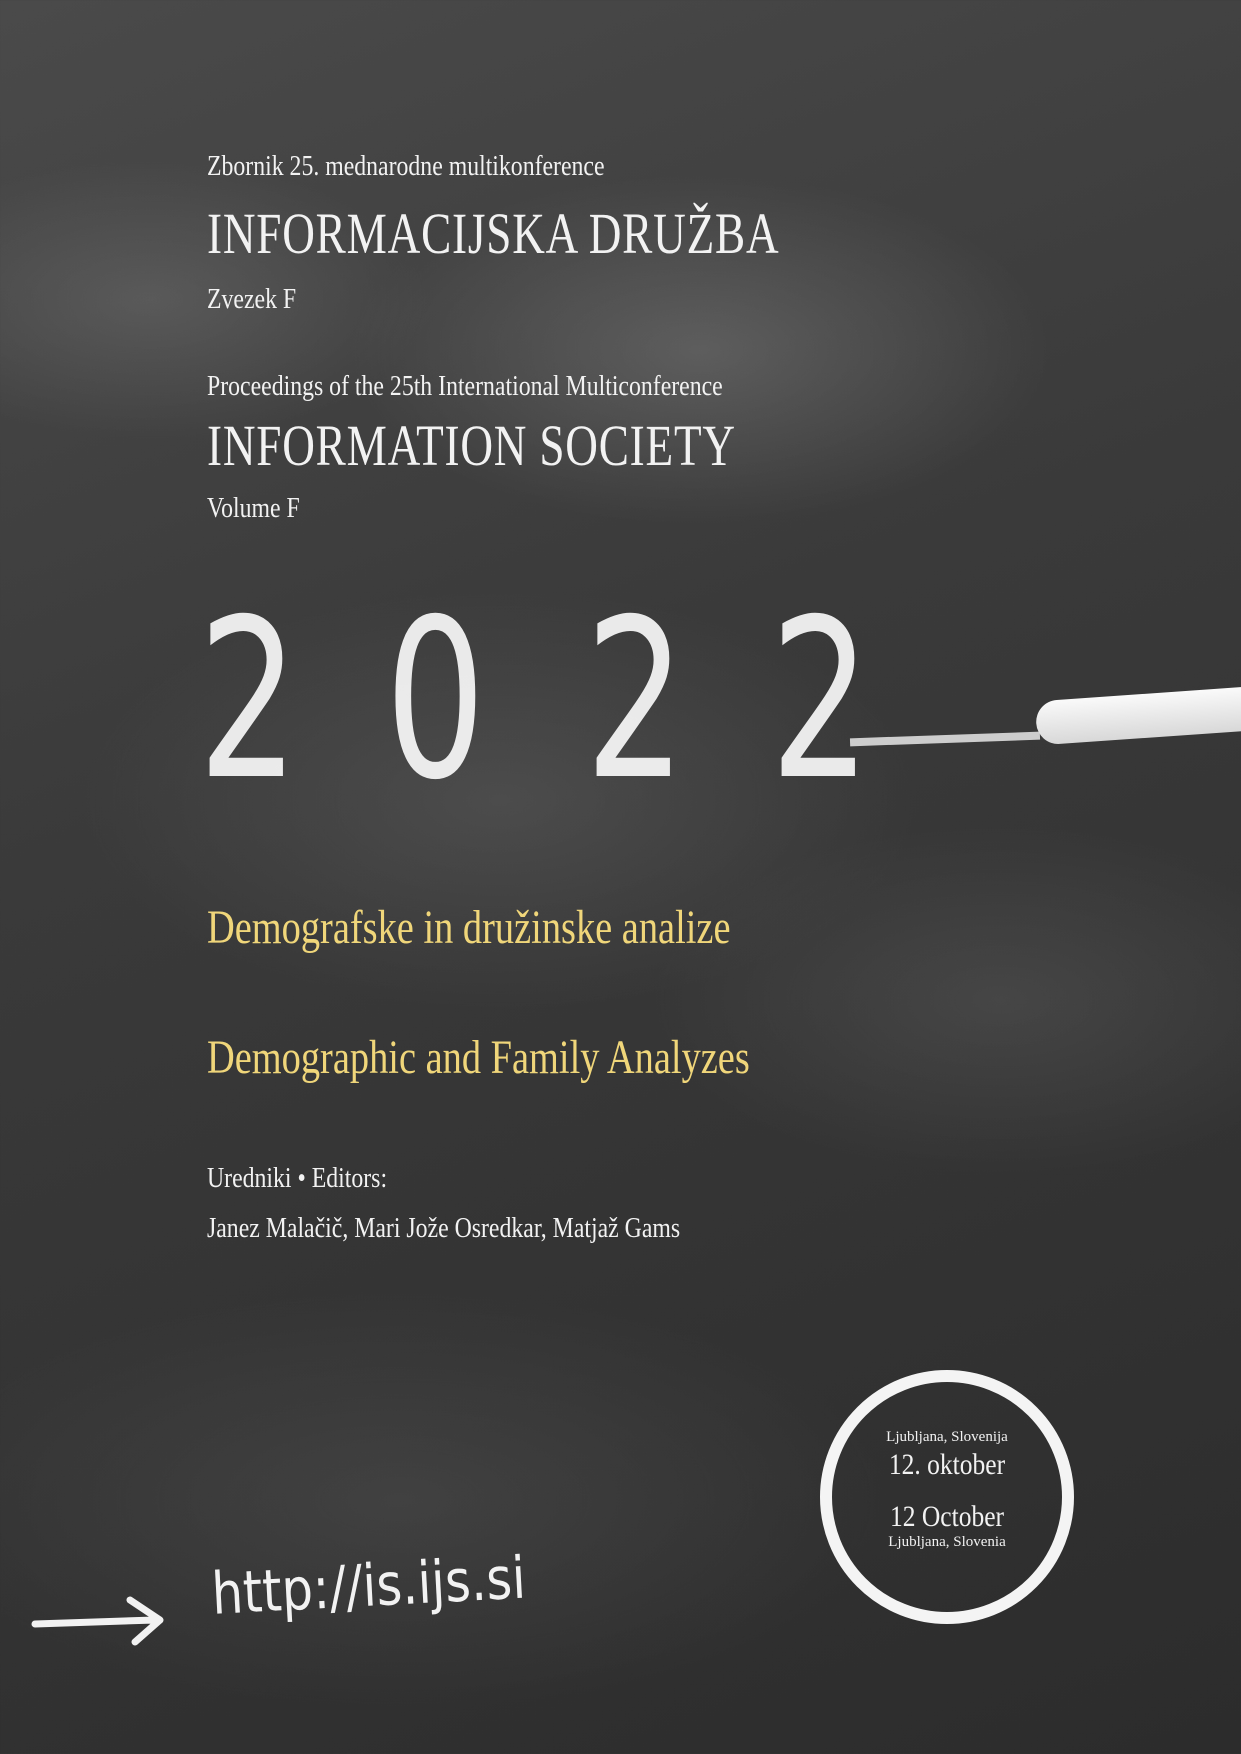  I want to click on slovene-subtitle: Zbornik 25. mednarodne multikonference, so click(406, 166).